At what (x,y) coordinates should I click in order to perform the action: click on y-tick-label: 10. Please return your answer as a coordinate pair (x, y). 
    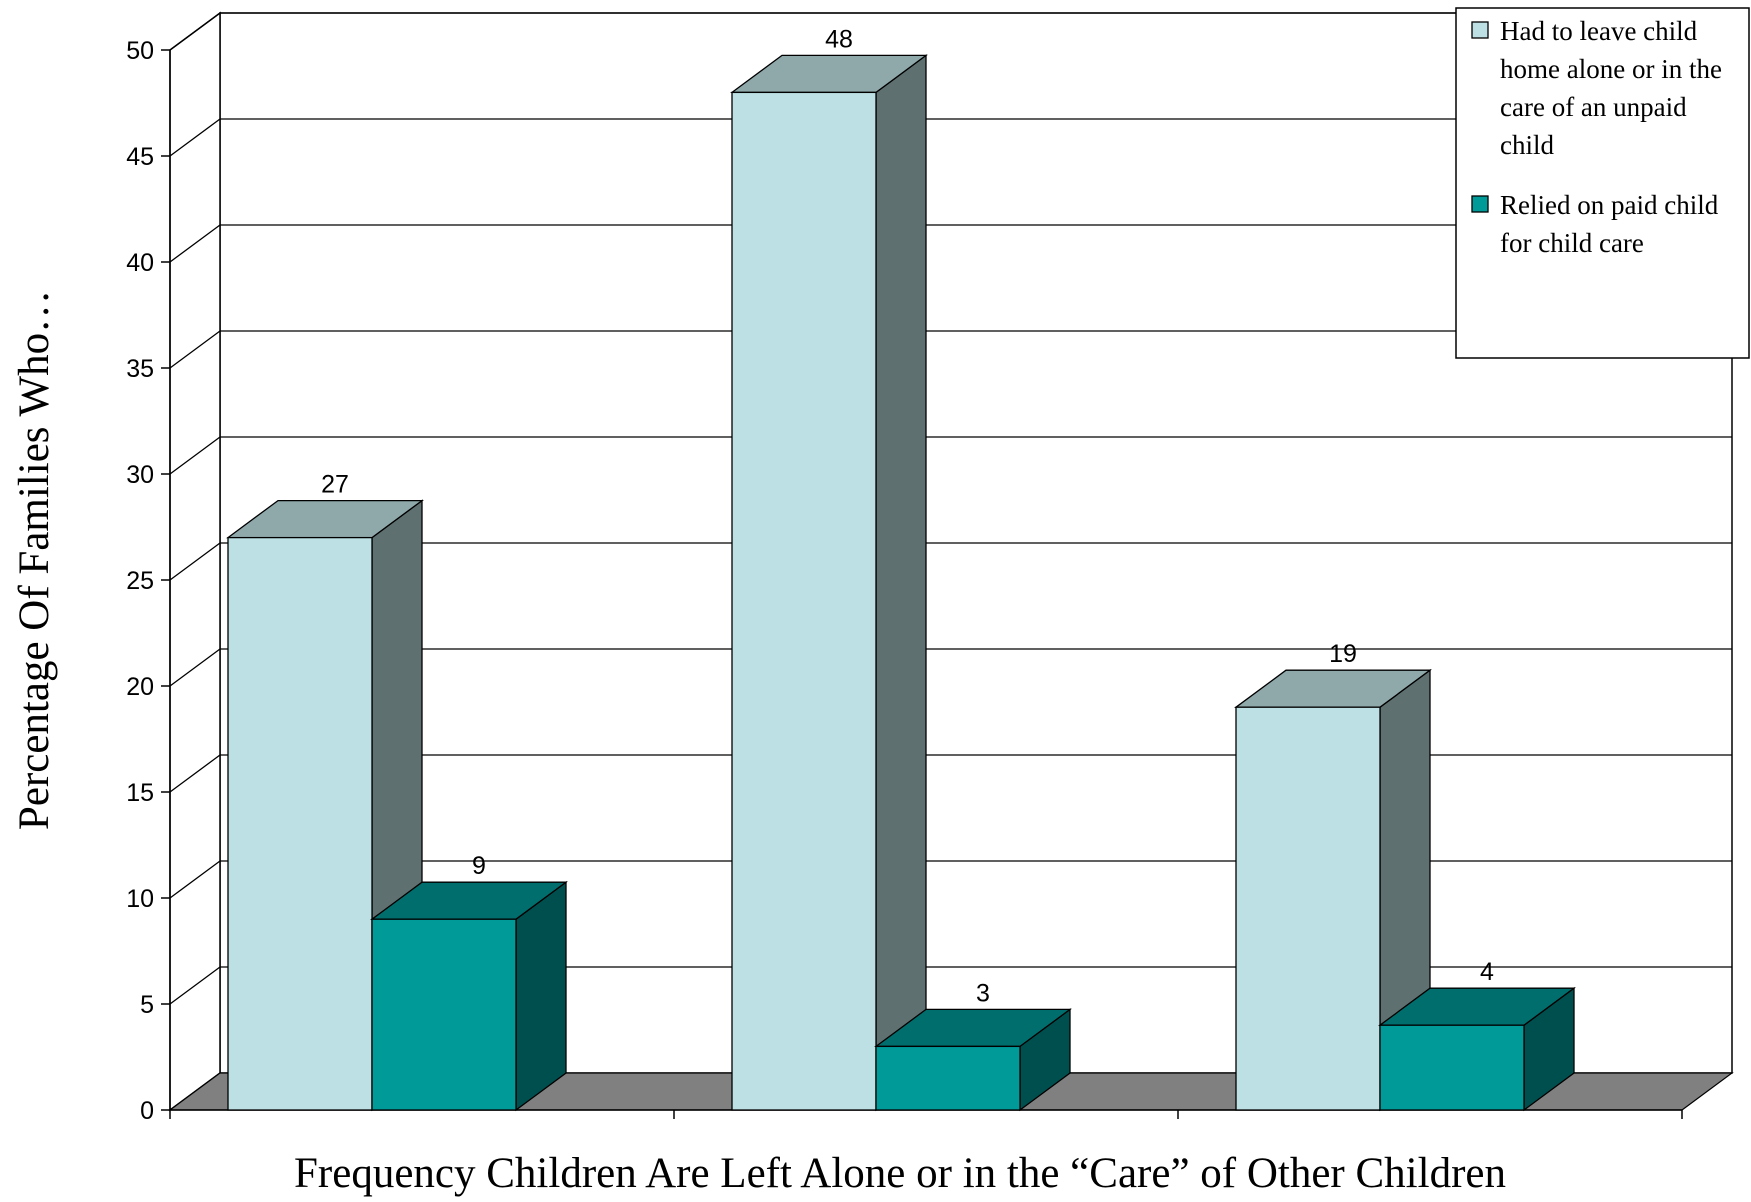
    Looking at the image, I should click on (140, 899).